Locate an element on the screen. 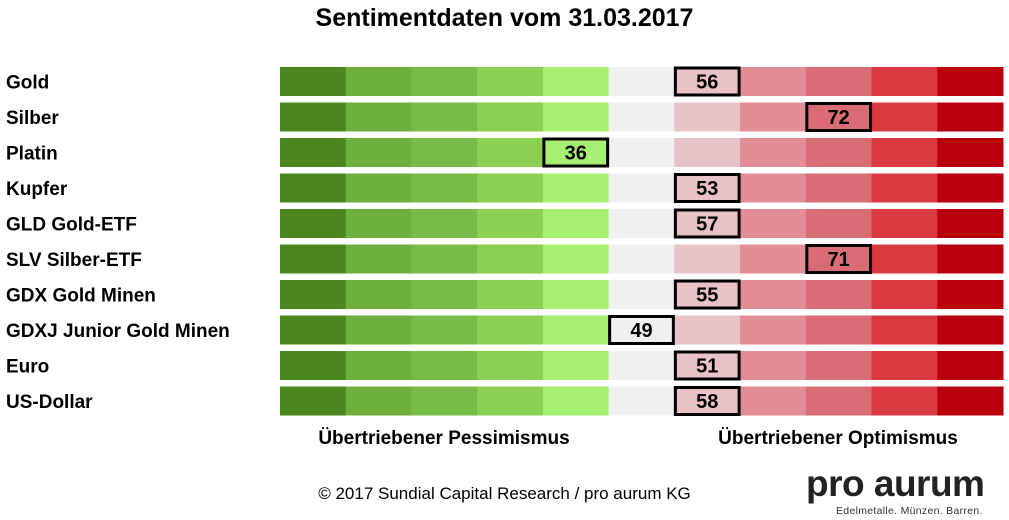  value-label: 55 is located at coordinates (707, 296).